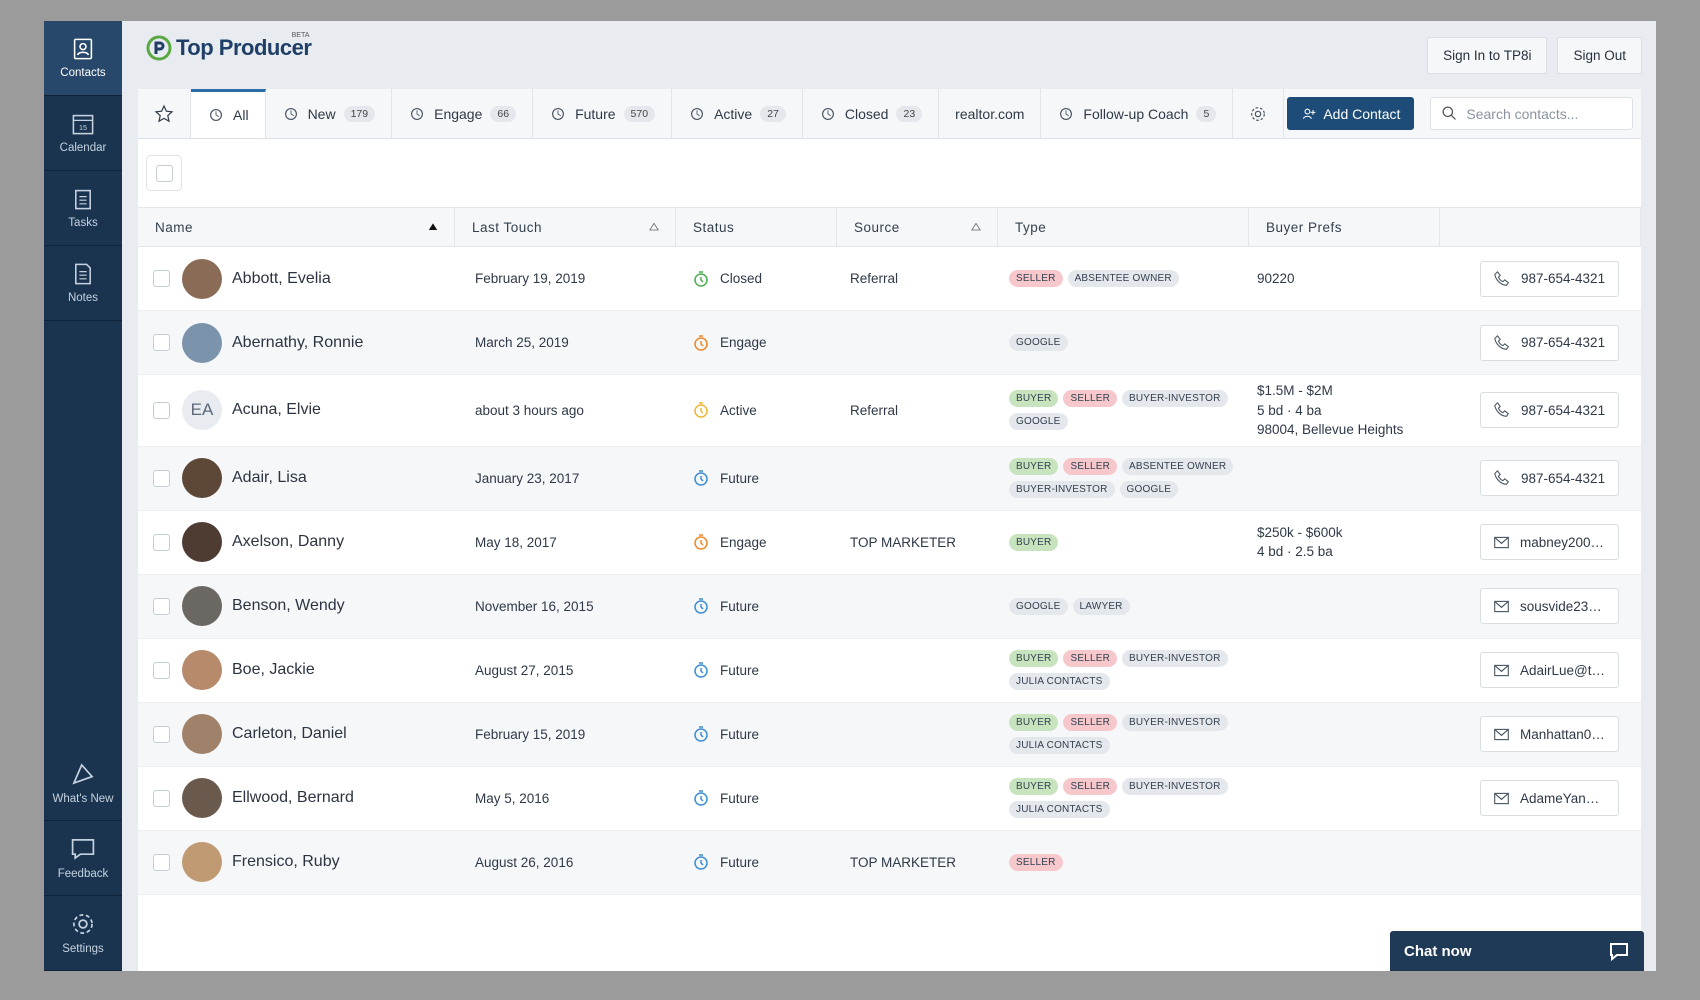 This screenshot has height=1000, width=1700. I want to click on column-header: Name, so click(296, 227).